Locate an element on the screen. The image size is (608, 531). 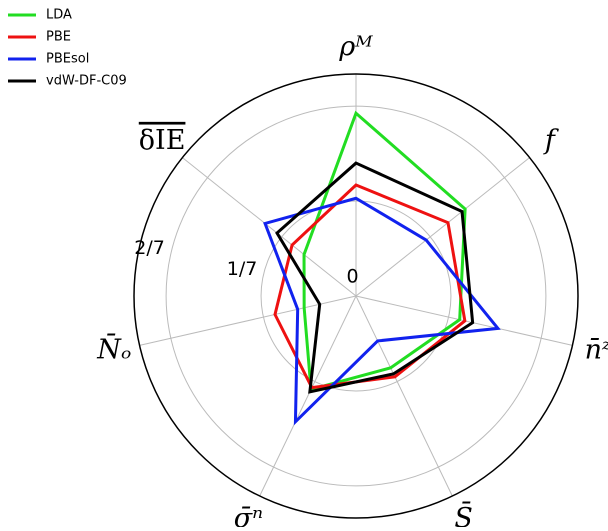
axis-label: f is located at coordinates (551, 140).